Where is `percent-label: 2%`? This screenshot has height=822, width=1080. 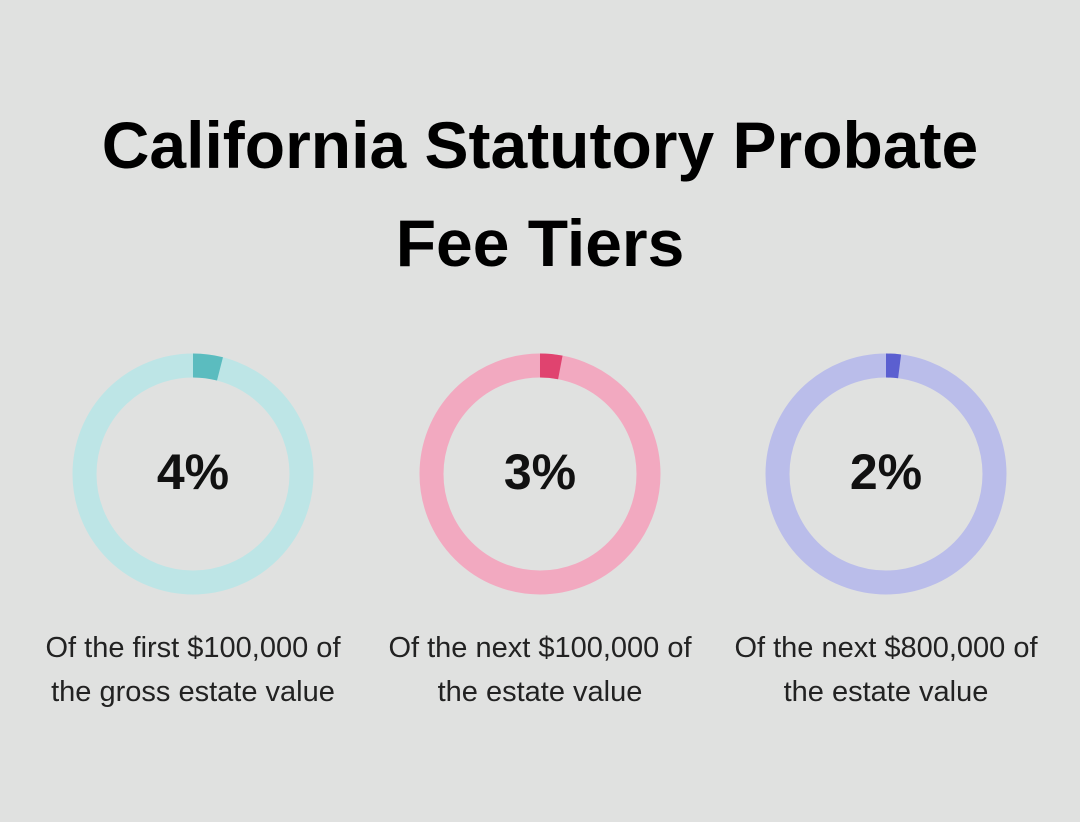 percent-label: 2% is located at coordinates (886, 472).